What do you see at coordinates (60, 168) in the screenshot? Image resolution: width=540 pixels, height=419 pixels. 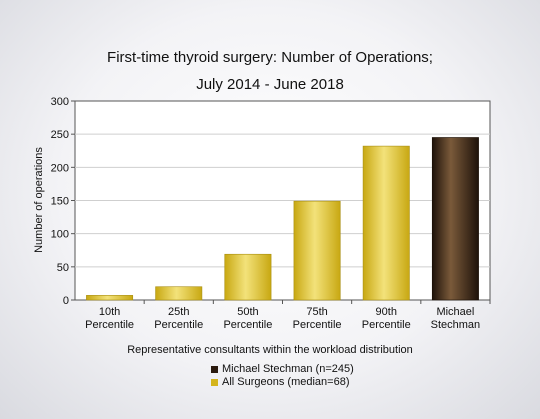 I see `y-tick-label: 200` at bounding box center [60, 168].